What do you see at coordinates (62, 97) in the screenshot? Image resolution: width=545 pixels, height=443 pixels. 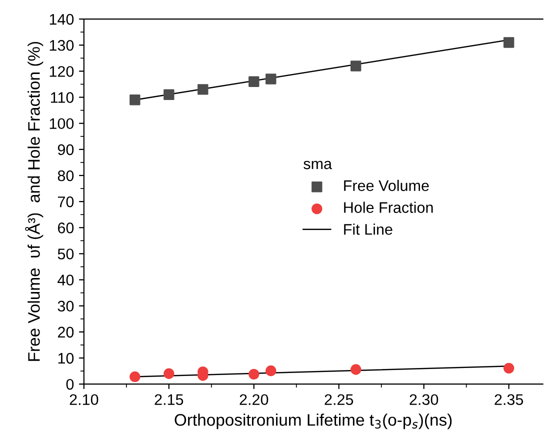 I see `y-tick-label: 110` at bounding box center [62, 97].